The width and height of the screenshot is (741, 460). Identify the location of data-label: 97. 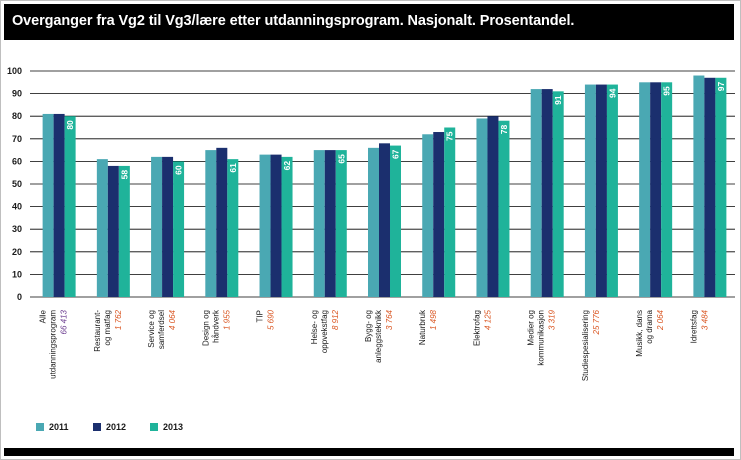
(721, 87).